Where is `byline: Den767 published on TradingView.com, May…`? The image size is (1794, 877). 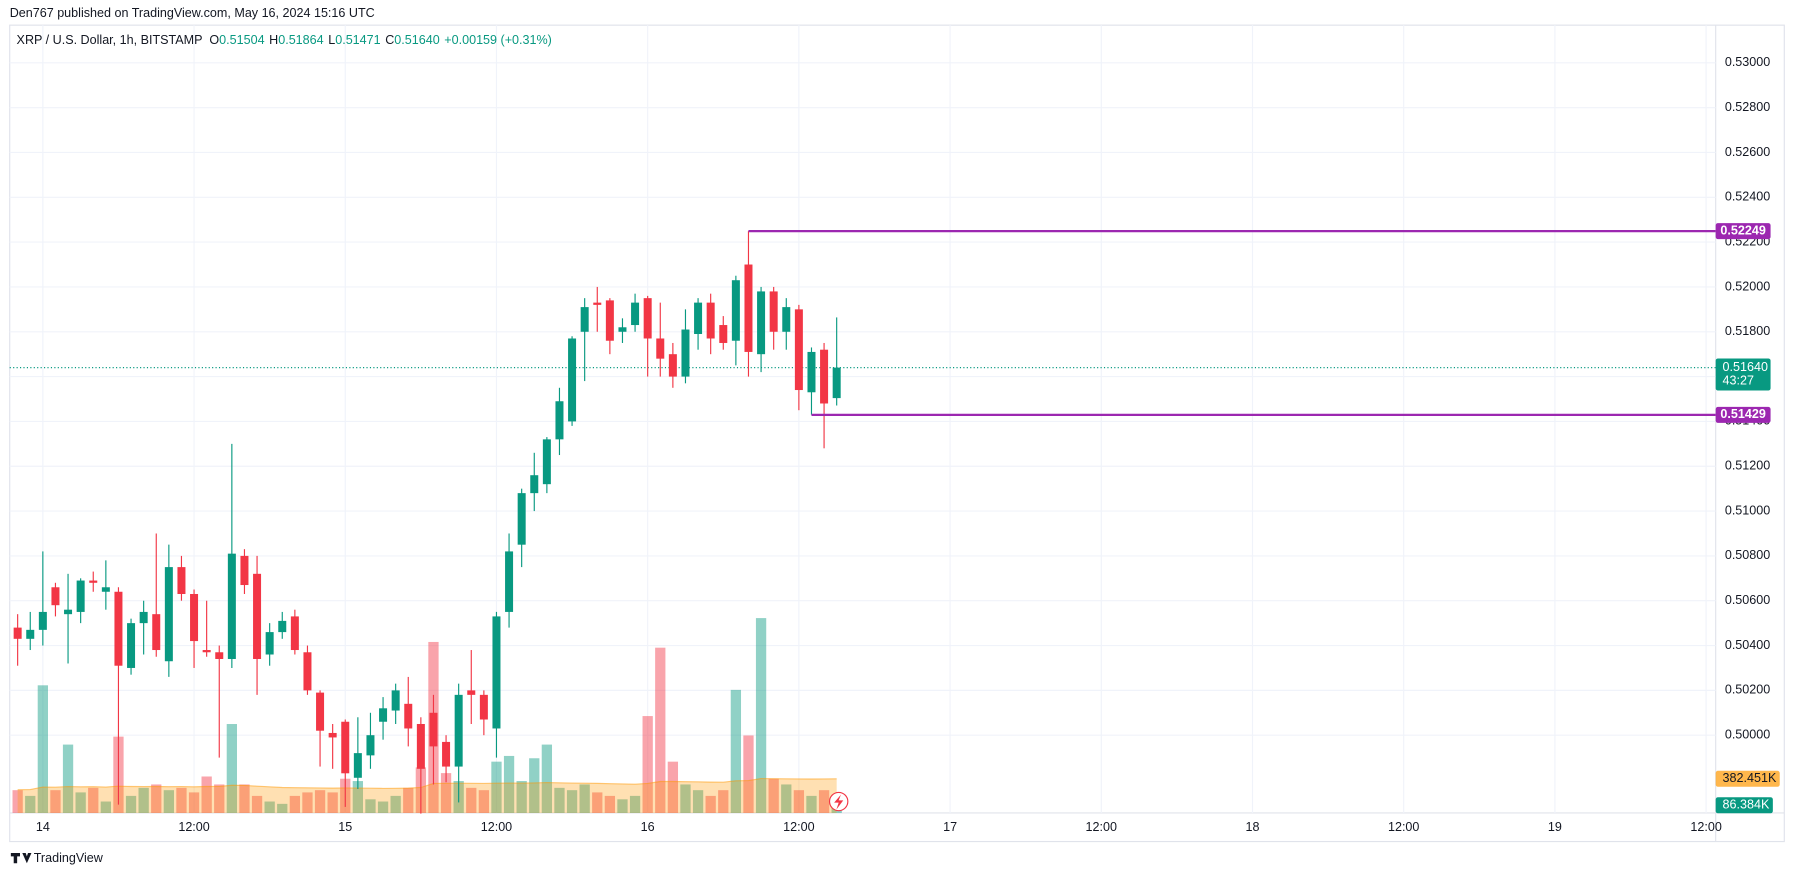 byline: Den767 published on TradingView.com, May… is located at coordinates (192, 13).